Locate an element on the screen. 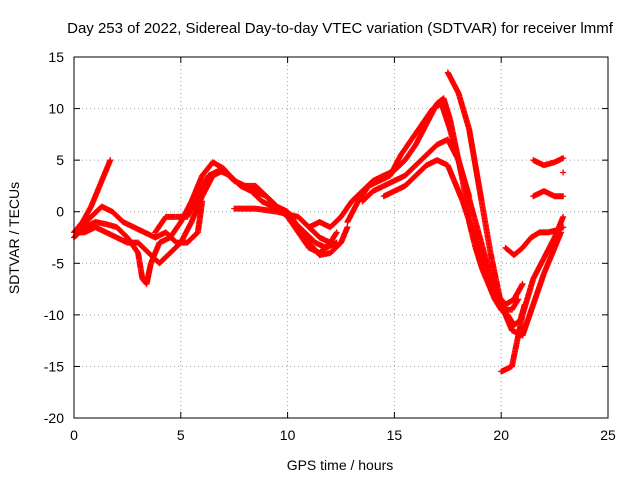 This screenshot has height=480, width=640. x-tick-label: 15 is located at coordinates (395, 435).